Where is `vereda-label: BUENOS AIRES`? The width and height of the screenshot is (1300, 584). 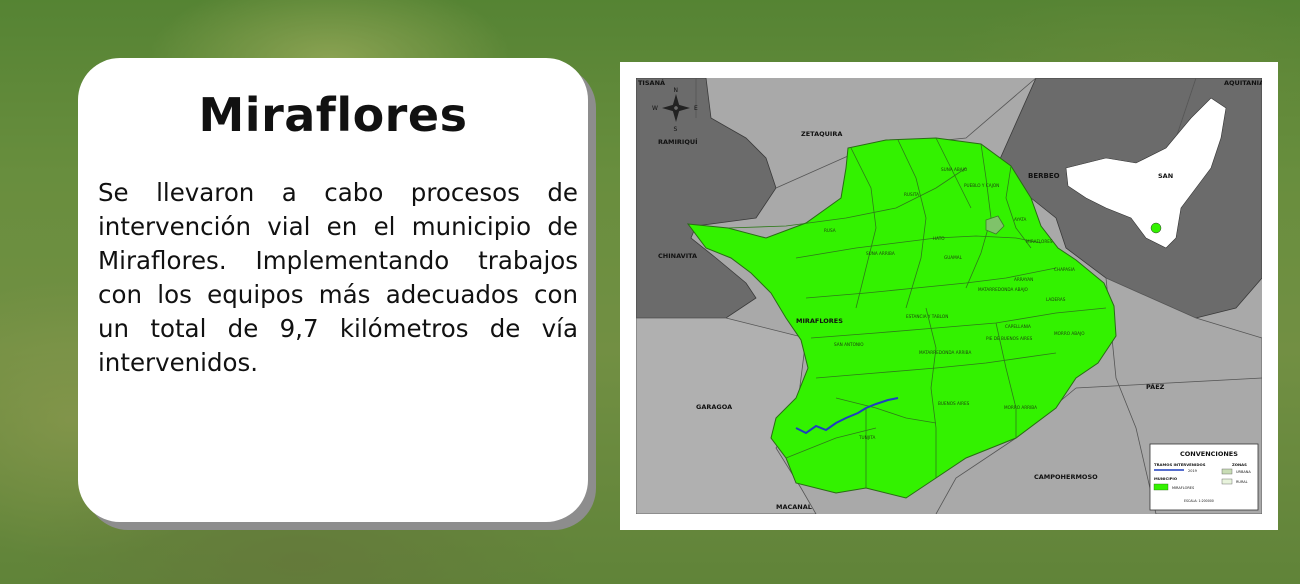
vereda-label: BUENOS AIRES is located at coordinates (954, 403).